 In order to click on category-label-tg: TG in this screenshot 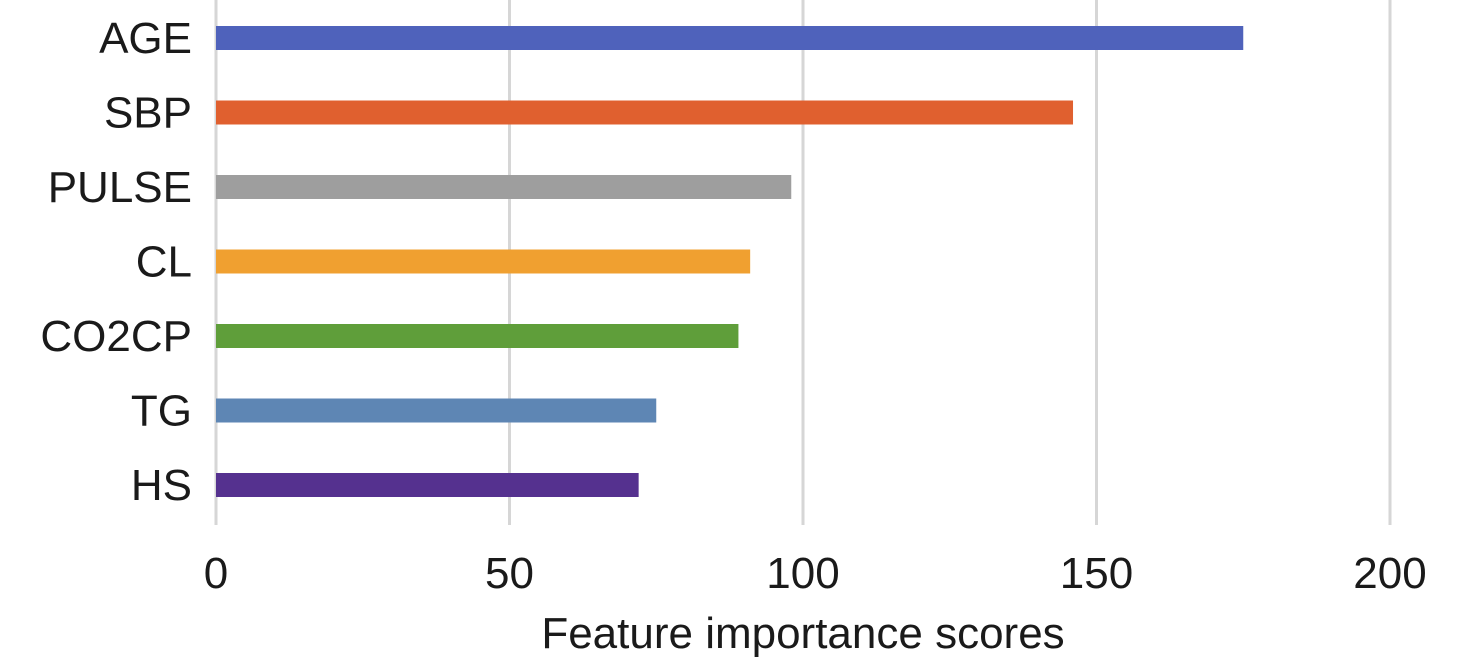, I will do `click(161, 411)`.